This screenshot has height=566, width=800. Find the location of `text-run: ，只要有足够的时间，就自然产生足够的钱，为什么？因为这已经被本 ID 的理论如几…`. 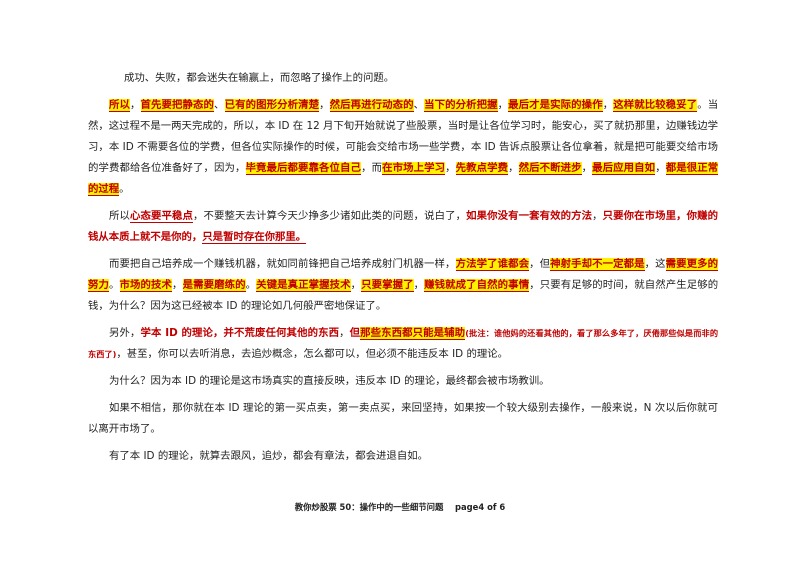

text-run: ，只要有足够的时间，就自然产生足够的钱，为什么？因为这已经被本 ID 的理论如几… is located at coordinates (403, 295).